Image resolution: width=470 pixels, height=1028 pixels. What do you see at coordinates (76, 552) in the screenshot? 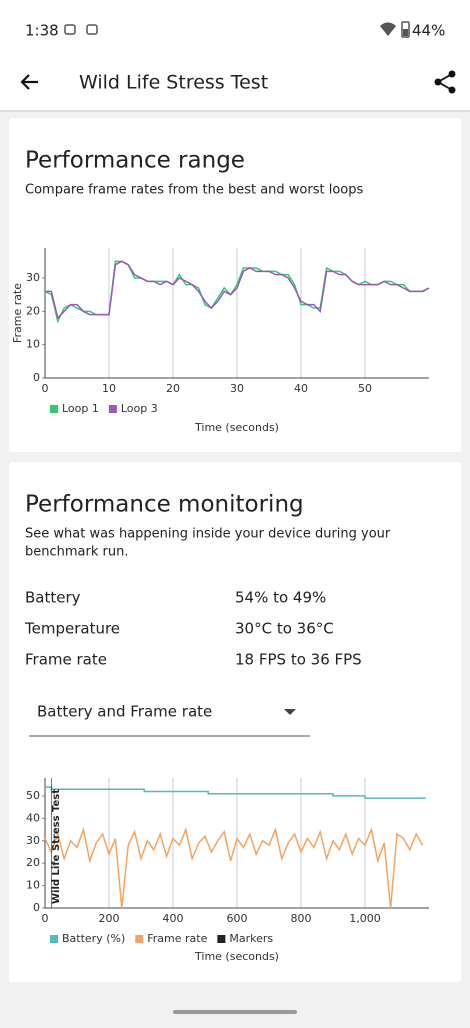
I see `card-description: benchmark run.` at bounding box center [76, 552].